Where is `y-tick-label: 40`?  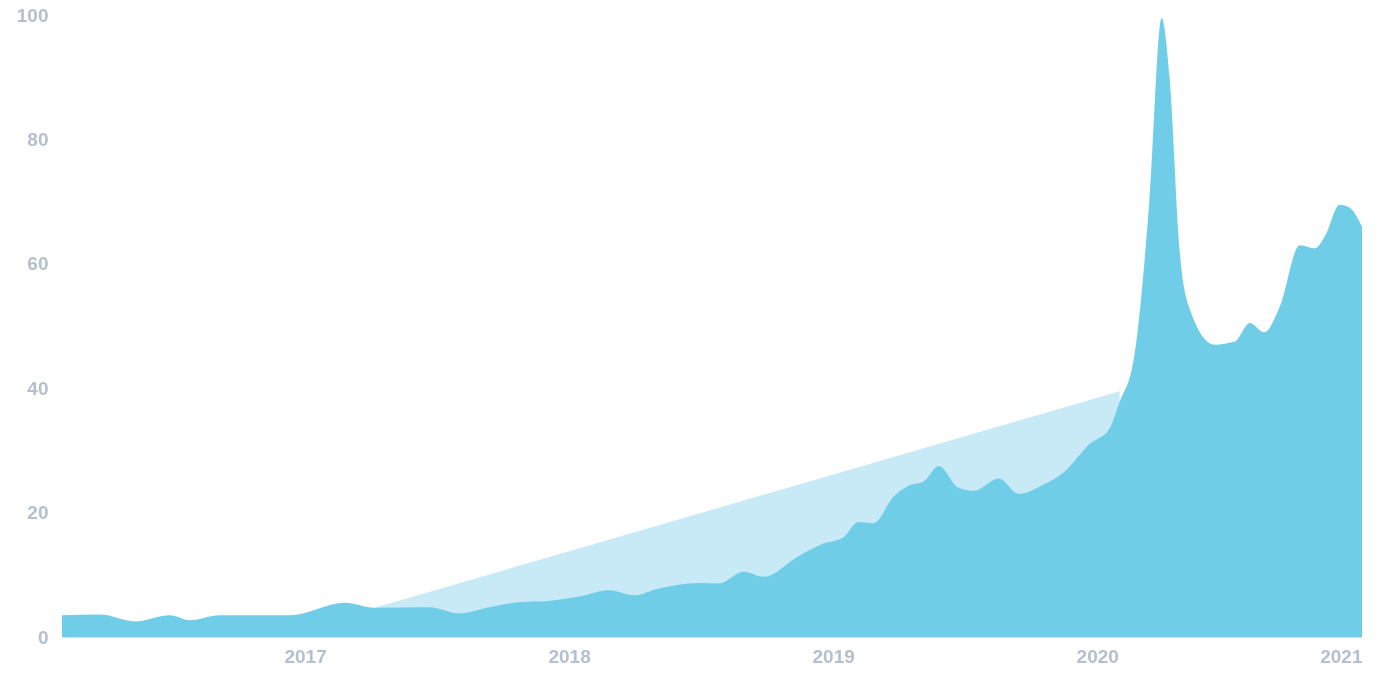 y-tick-label: 40 is located at coordinates (38, 388).